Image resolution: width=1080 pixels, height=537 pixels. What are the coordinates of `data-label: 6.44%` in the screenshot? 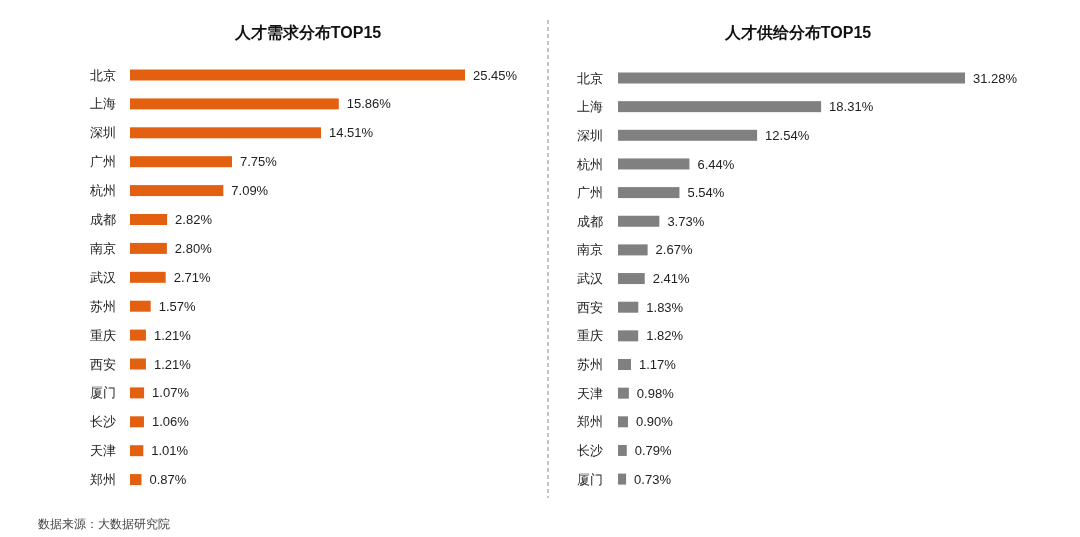 It's located at (716, 164).